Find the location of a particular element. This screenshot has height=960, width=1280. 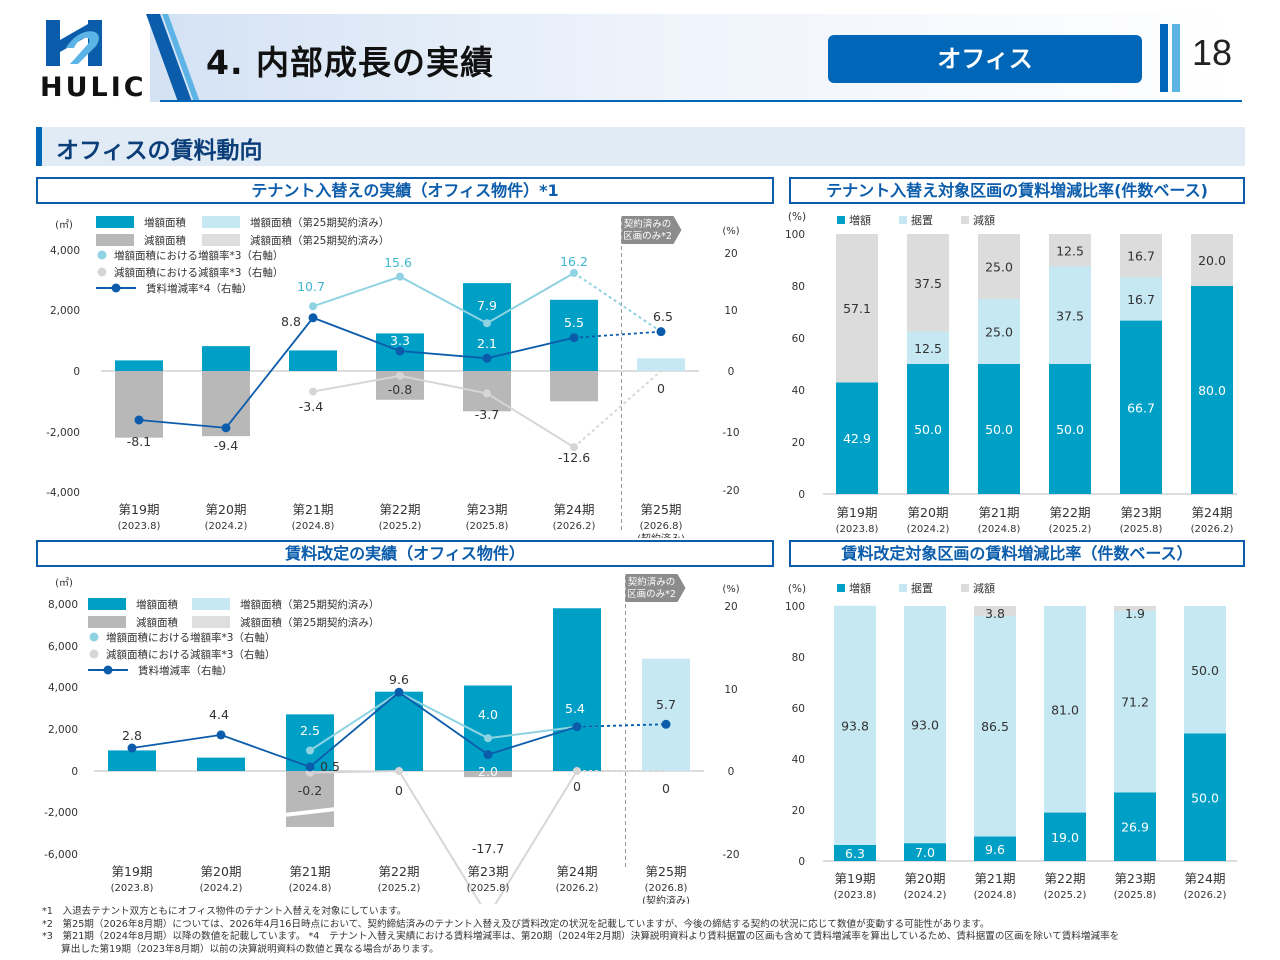

left-axis-tick: 6,000 is located at coordinates (63, 647).